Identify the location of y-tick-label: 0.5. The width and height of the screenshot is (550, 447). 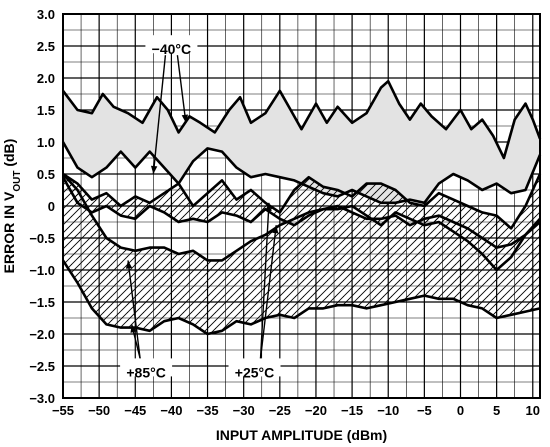
(46, 174).